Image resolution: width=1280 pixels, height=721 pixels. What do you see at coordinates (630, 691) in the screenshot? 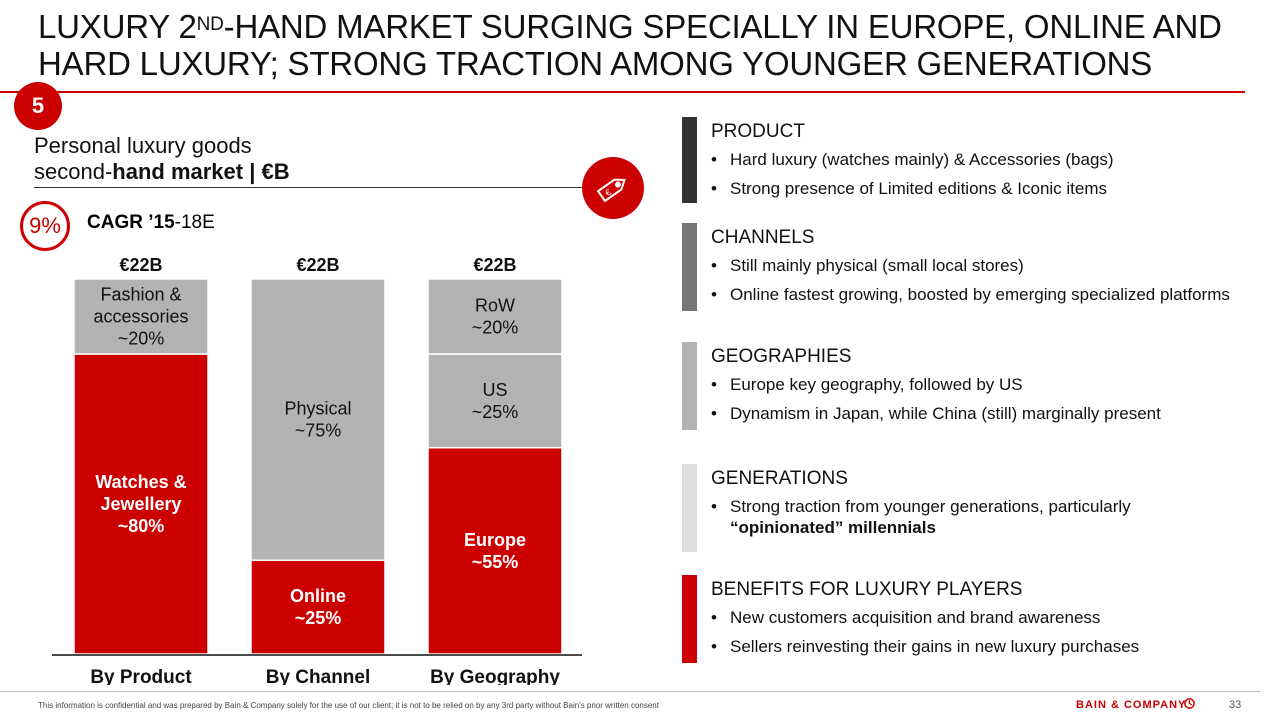
I see `footer-divider` at bounding box center [630, 691].